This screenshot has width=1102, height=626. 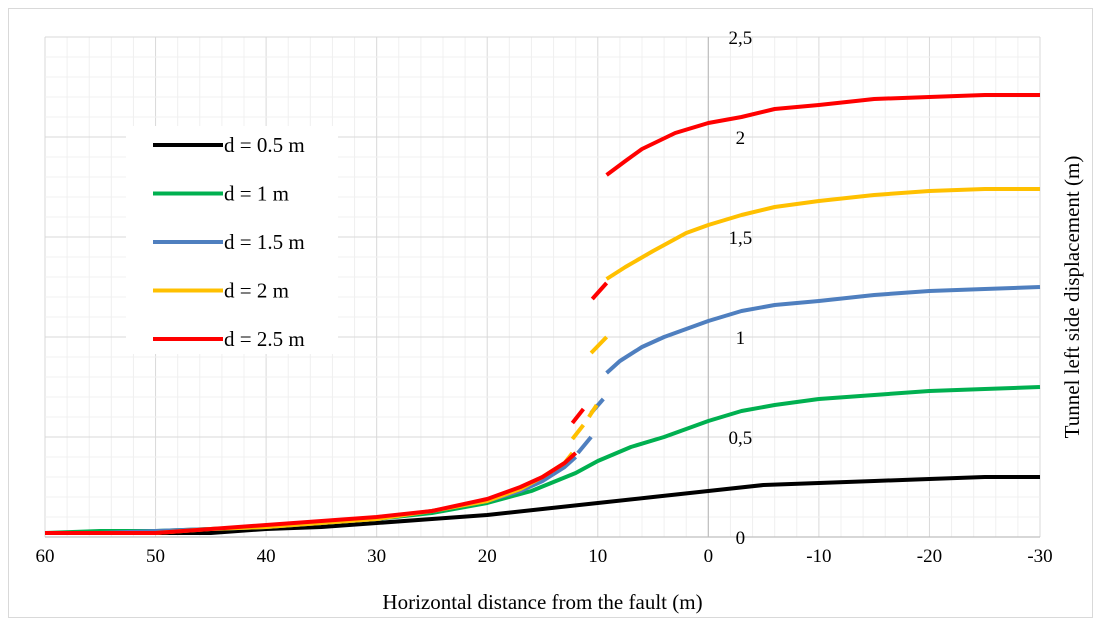 I want to click on legend-item: d = 2.5 m, so click(x=229, y=339).